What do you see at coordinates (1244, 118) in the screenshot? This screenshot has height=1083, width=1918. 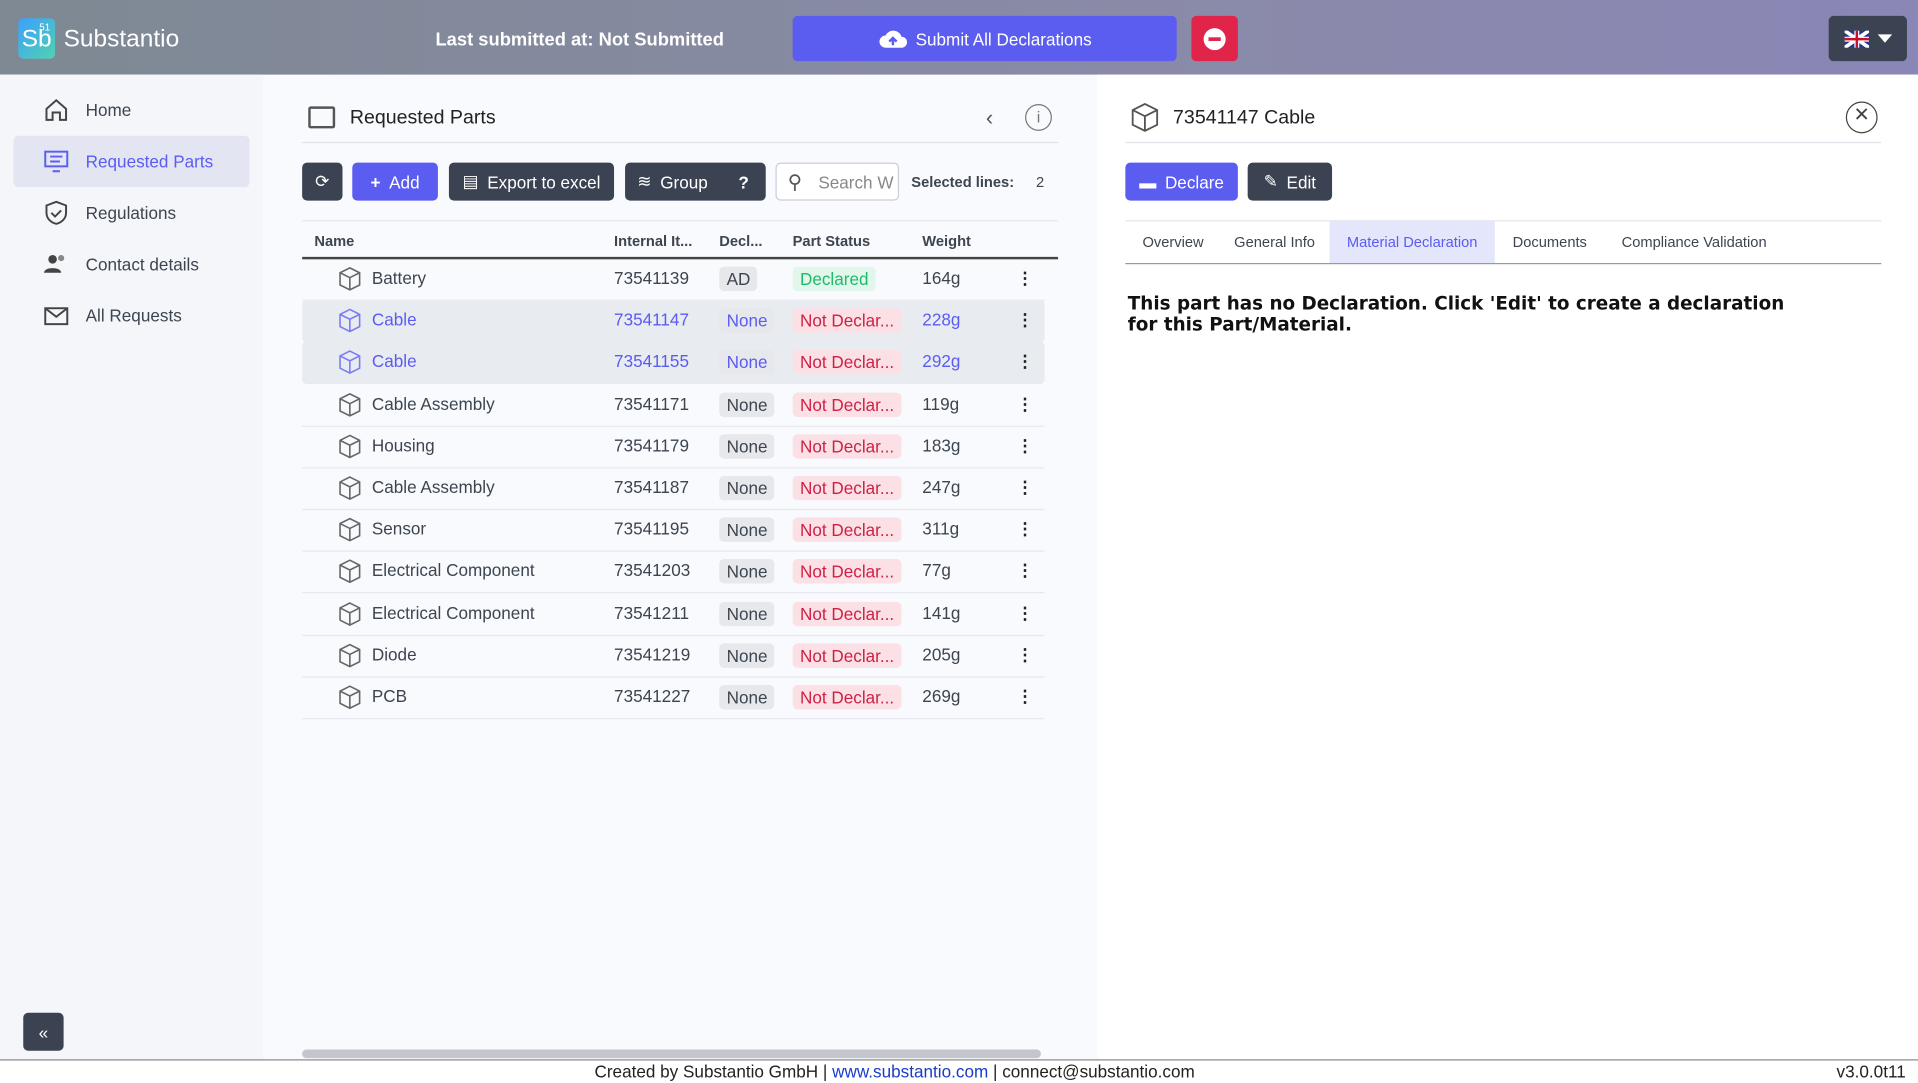 I see `detail-title: 73541147 Cable` at bounding box center [1244, 118].